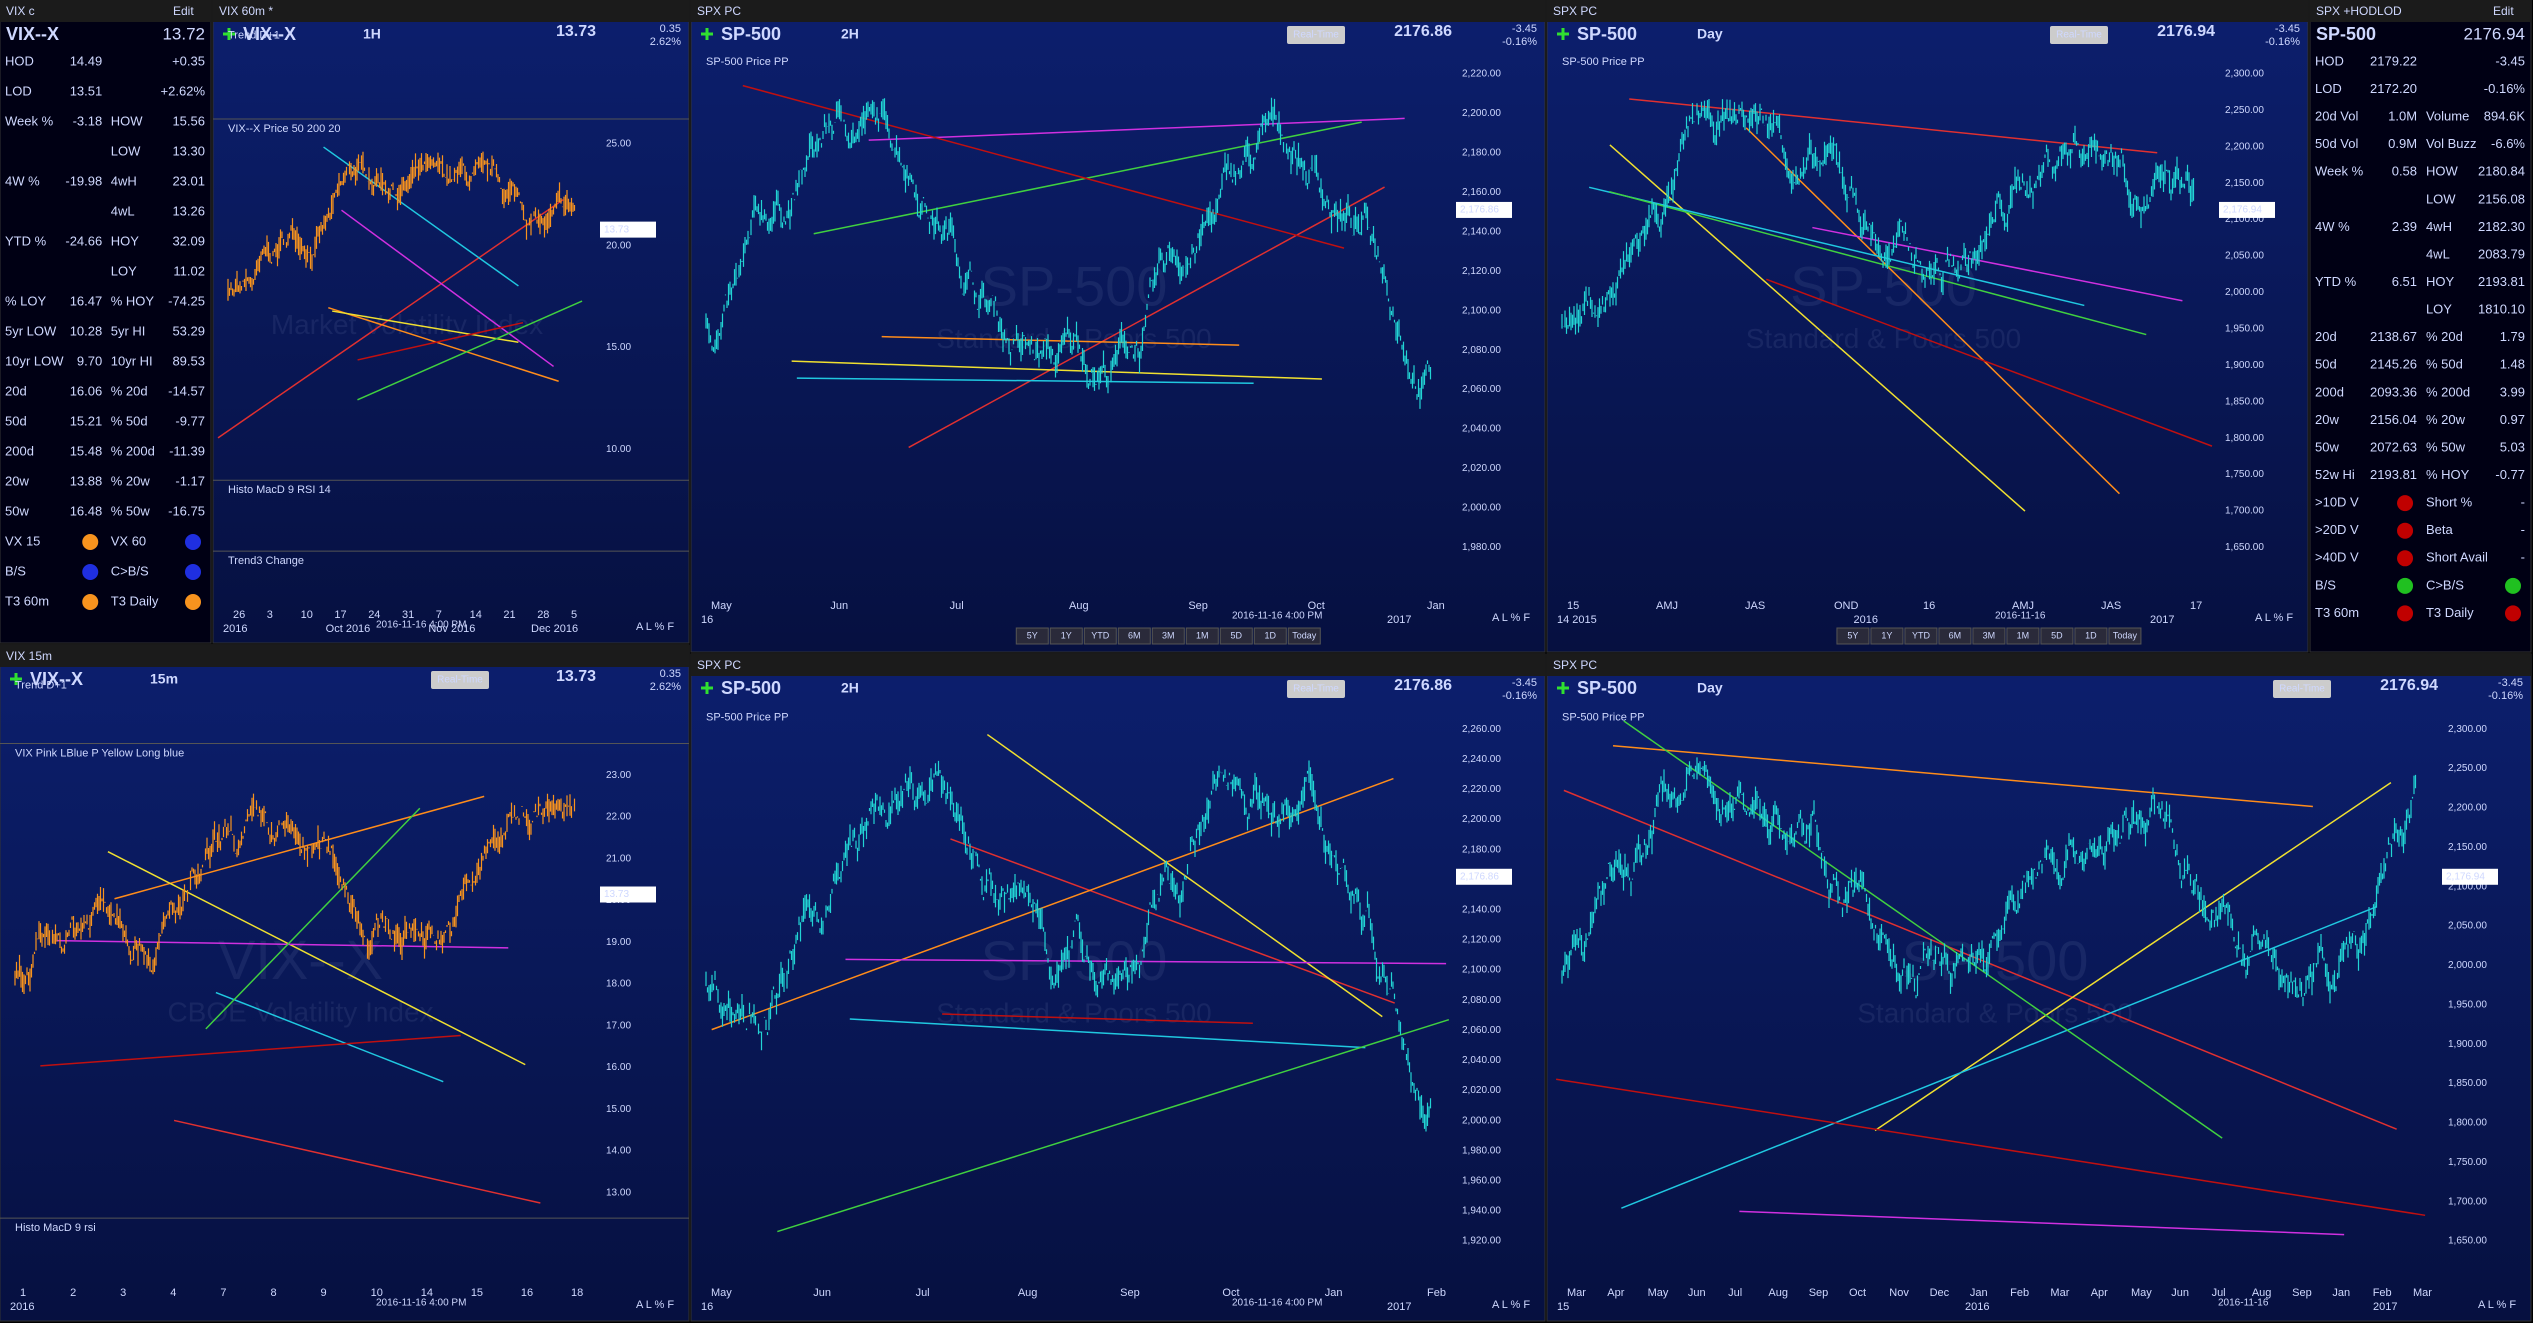 The width and height of the screenshot is (2533, 1323). Describe the element at coordinates (1481, 1030) in the screenshot. I see `y-tick-label: 2,060.00` at that location.